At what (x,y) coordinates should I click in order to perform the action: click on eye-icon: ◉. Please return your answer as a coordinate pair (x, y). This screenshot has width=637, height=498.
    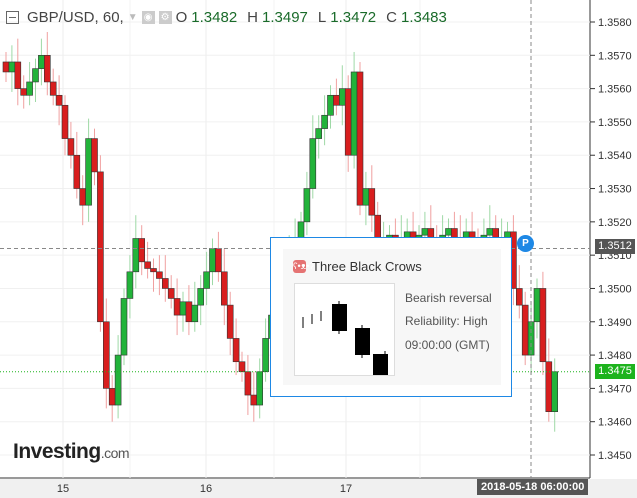
    Looking at the image, I should click on (148, 17).